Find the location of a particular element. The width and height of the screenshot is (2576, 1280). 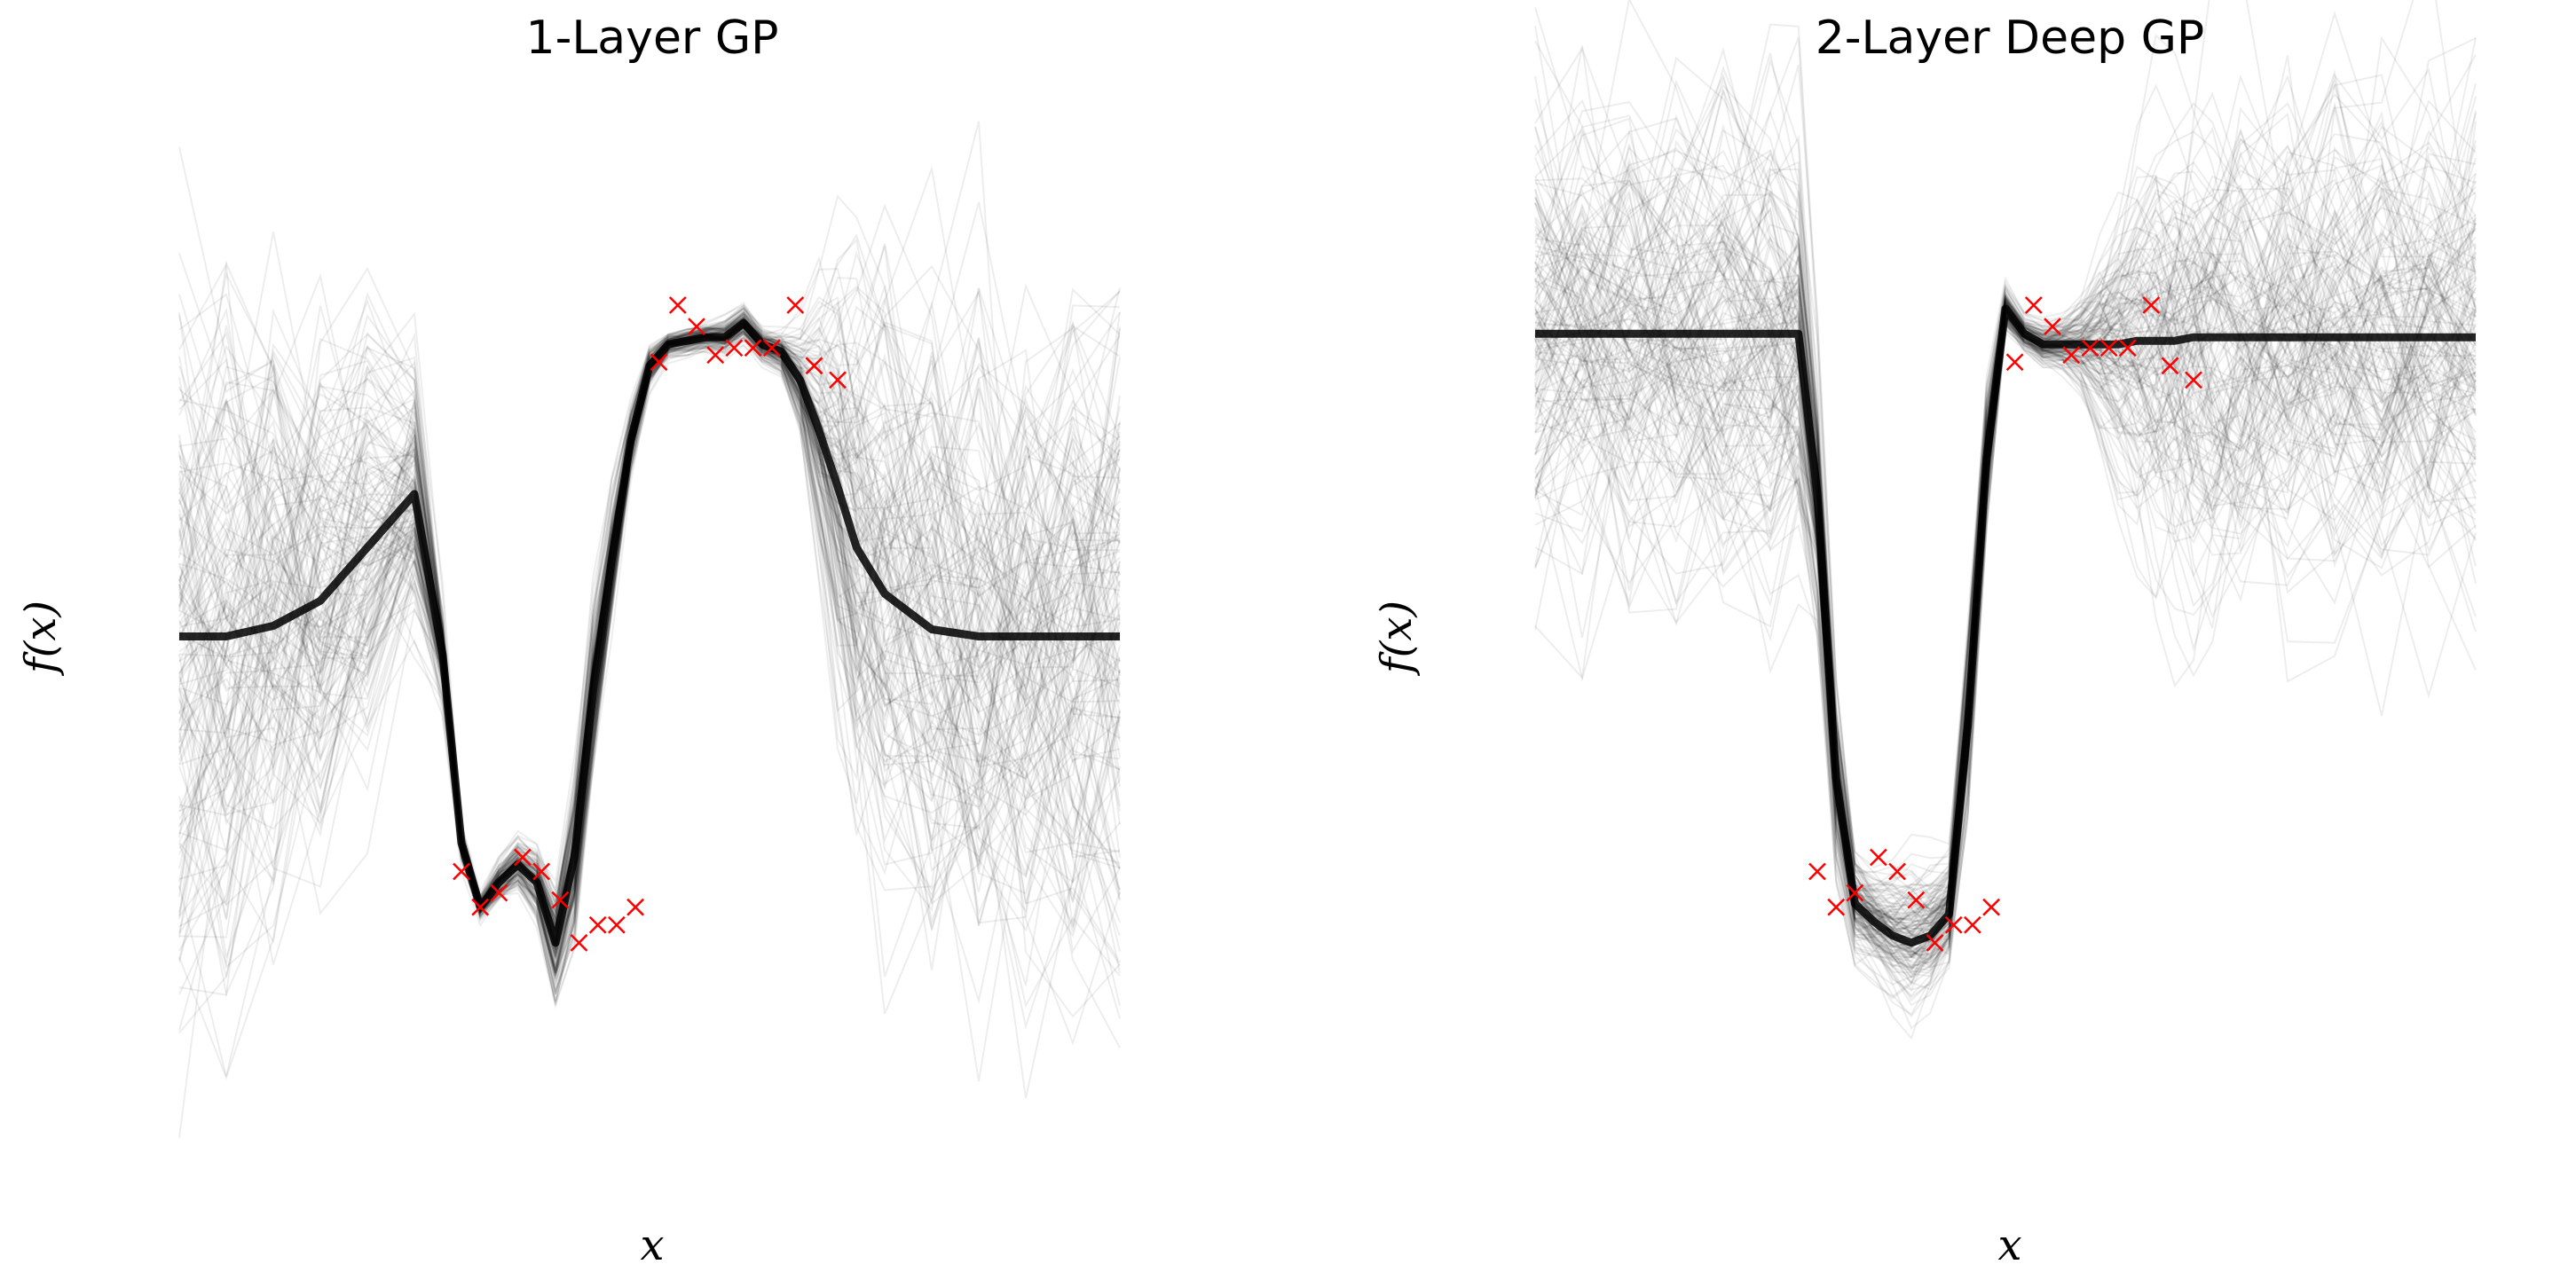

chart-title: 2-Layer Deep GP is located at coordinates (2010, 38).